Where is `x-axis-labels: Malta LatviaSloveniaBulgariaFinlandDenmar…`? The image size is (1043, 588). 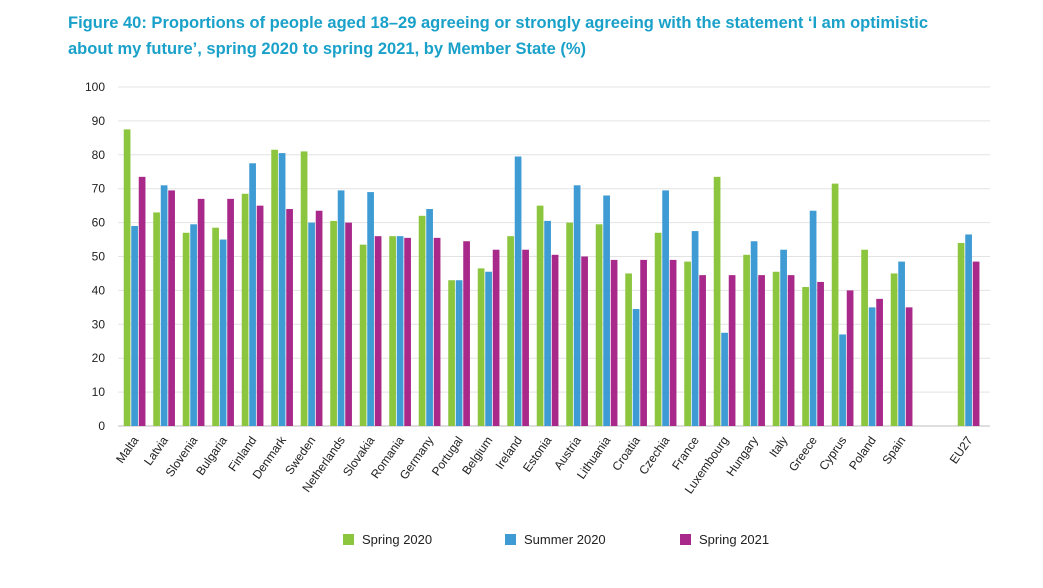
x-axis-labels: Malta LatviaSloveniaBulgariaFinlandDenmar… is located at coordinates (544, 464).